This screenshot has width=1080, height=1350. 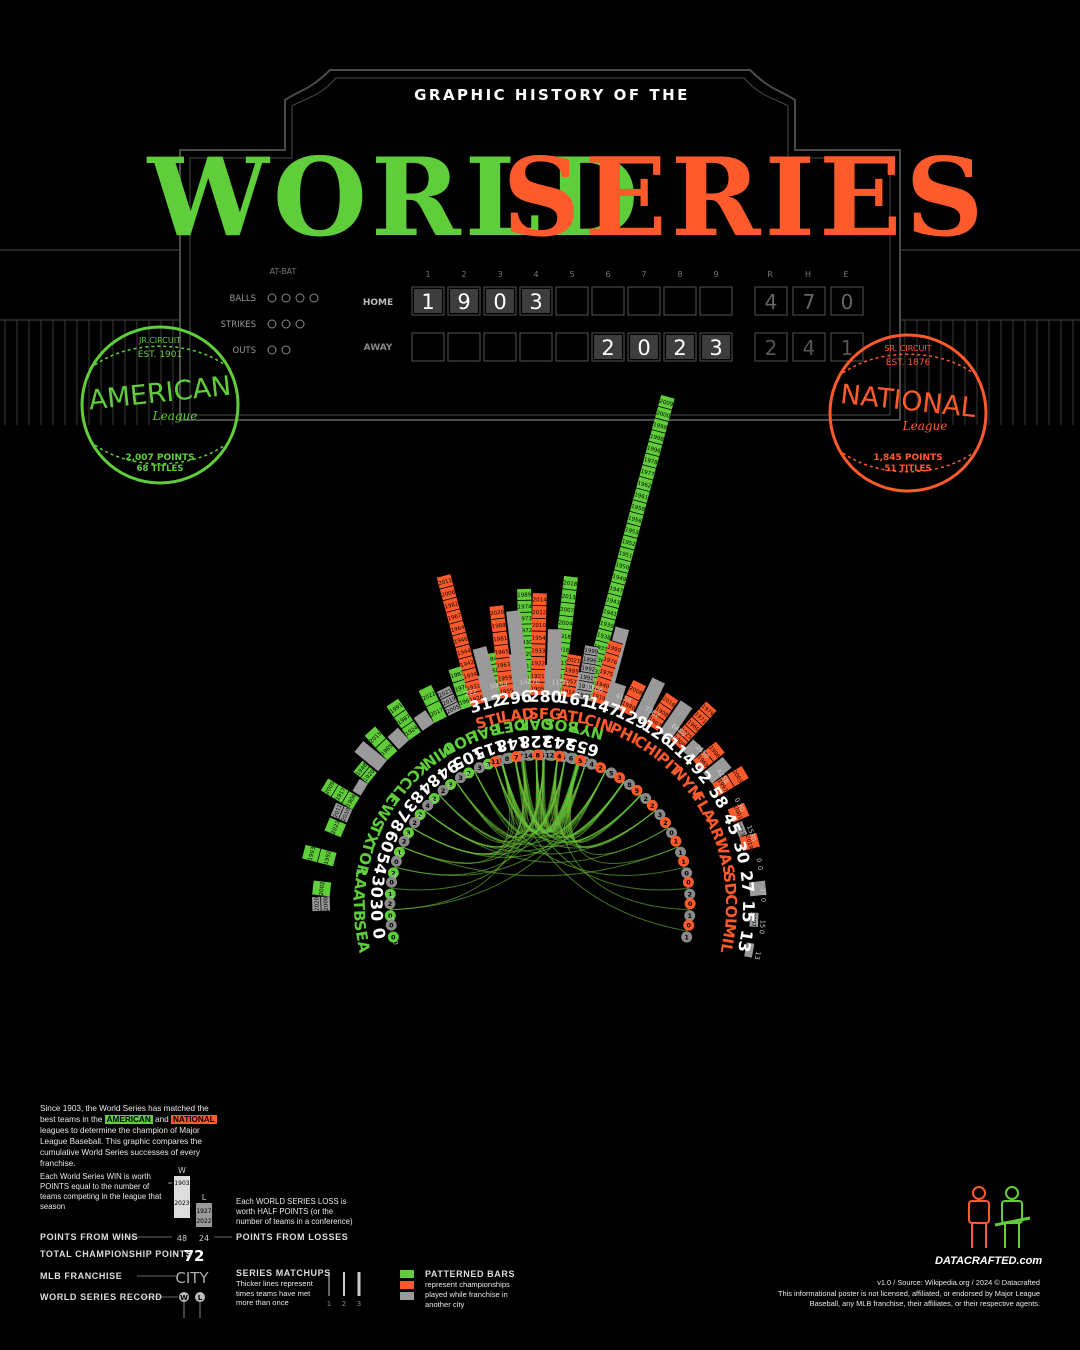 I want to click on matchup-link, so click(x=457, y=833).